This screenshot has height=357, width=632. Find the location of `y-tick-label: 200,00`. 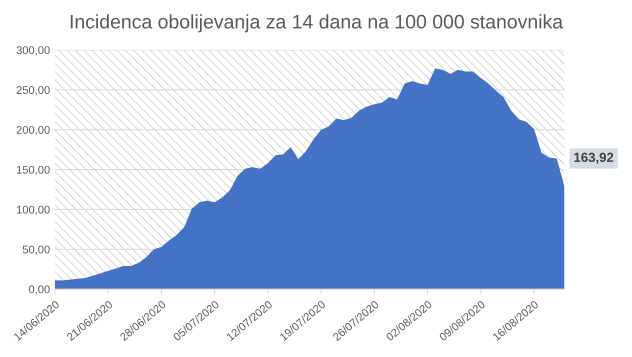

y-tick-label: 200,00 is located at coordinates (33, 131).